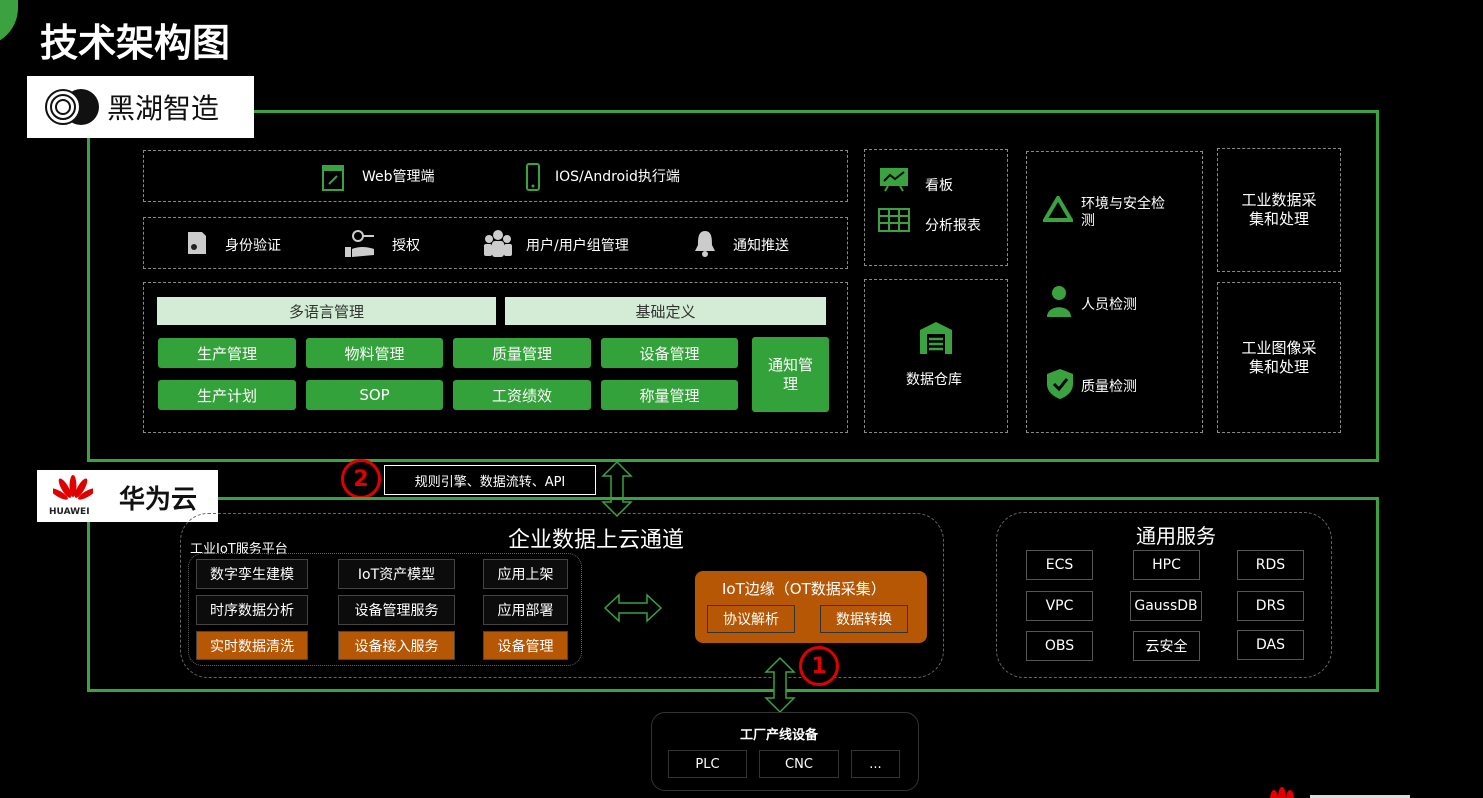  I want to click on authorize-label: 授权, so click(406, 246).